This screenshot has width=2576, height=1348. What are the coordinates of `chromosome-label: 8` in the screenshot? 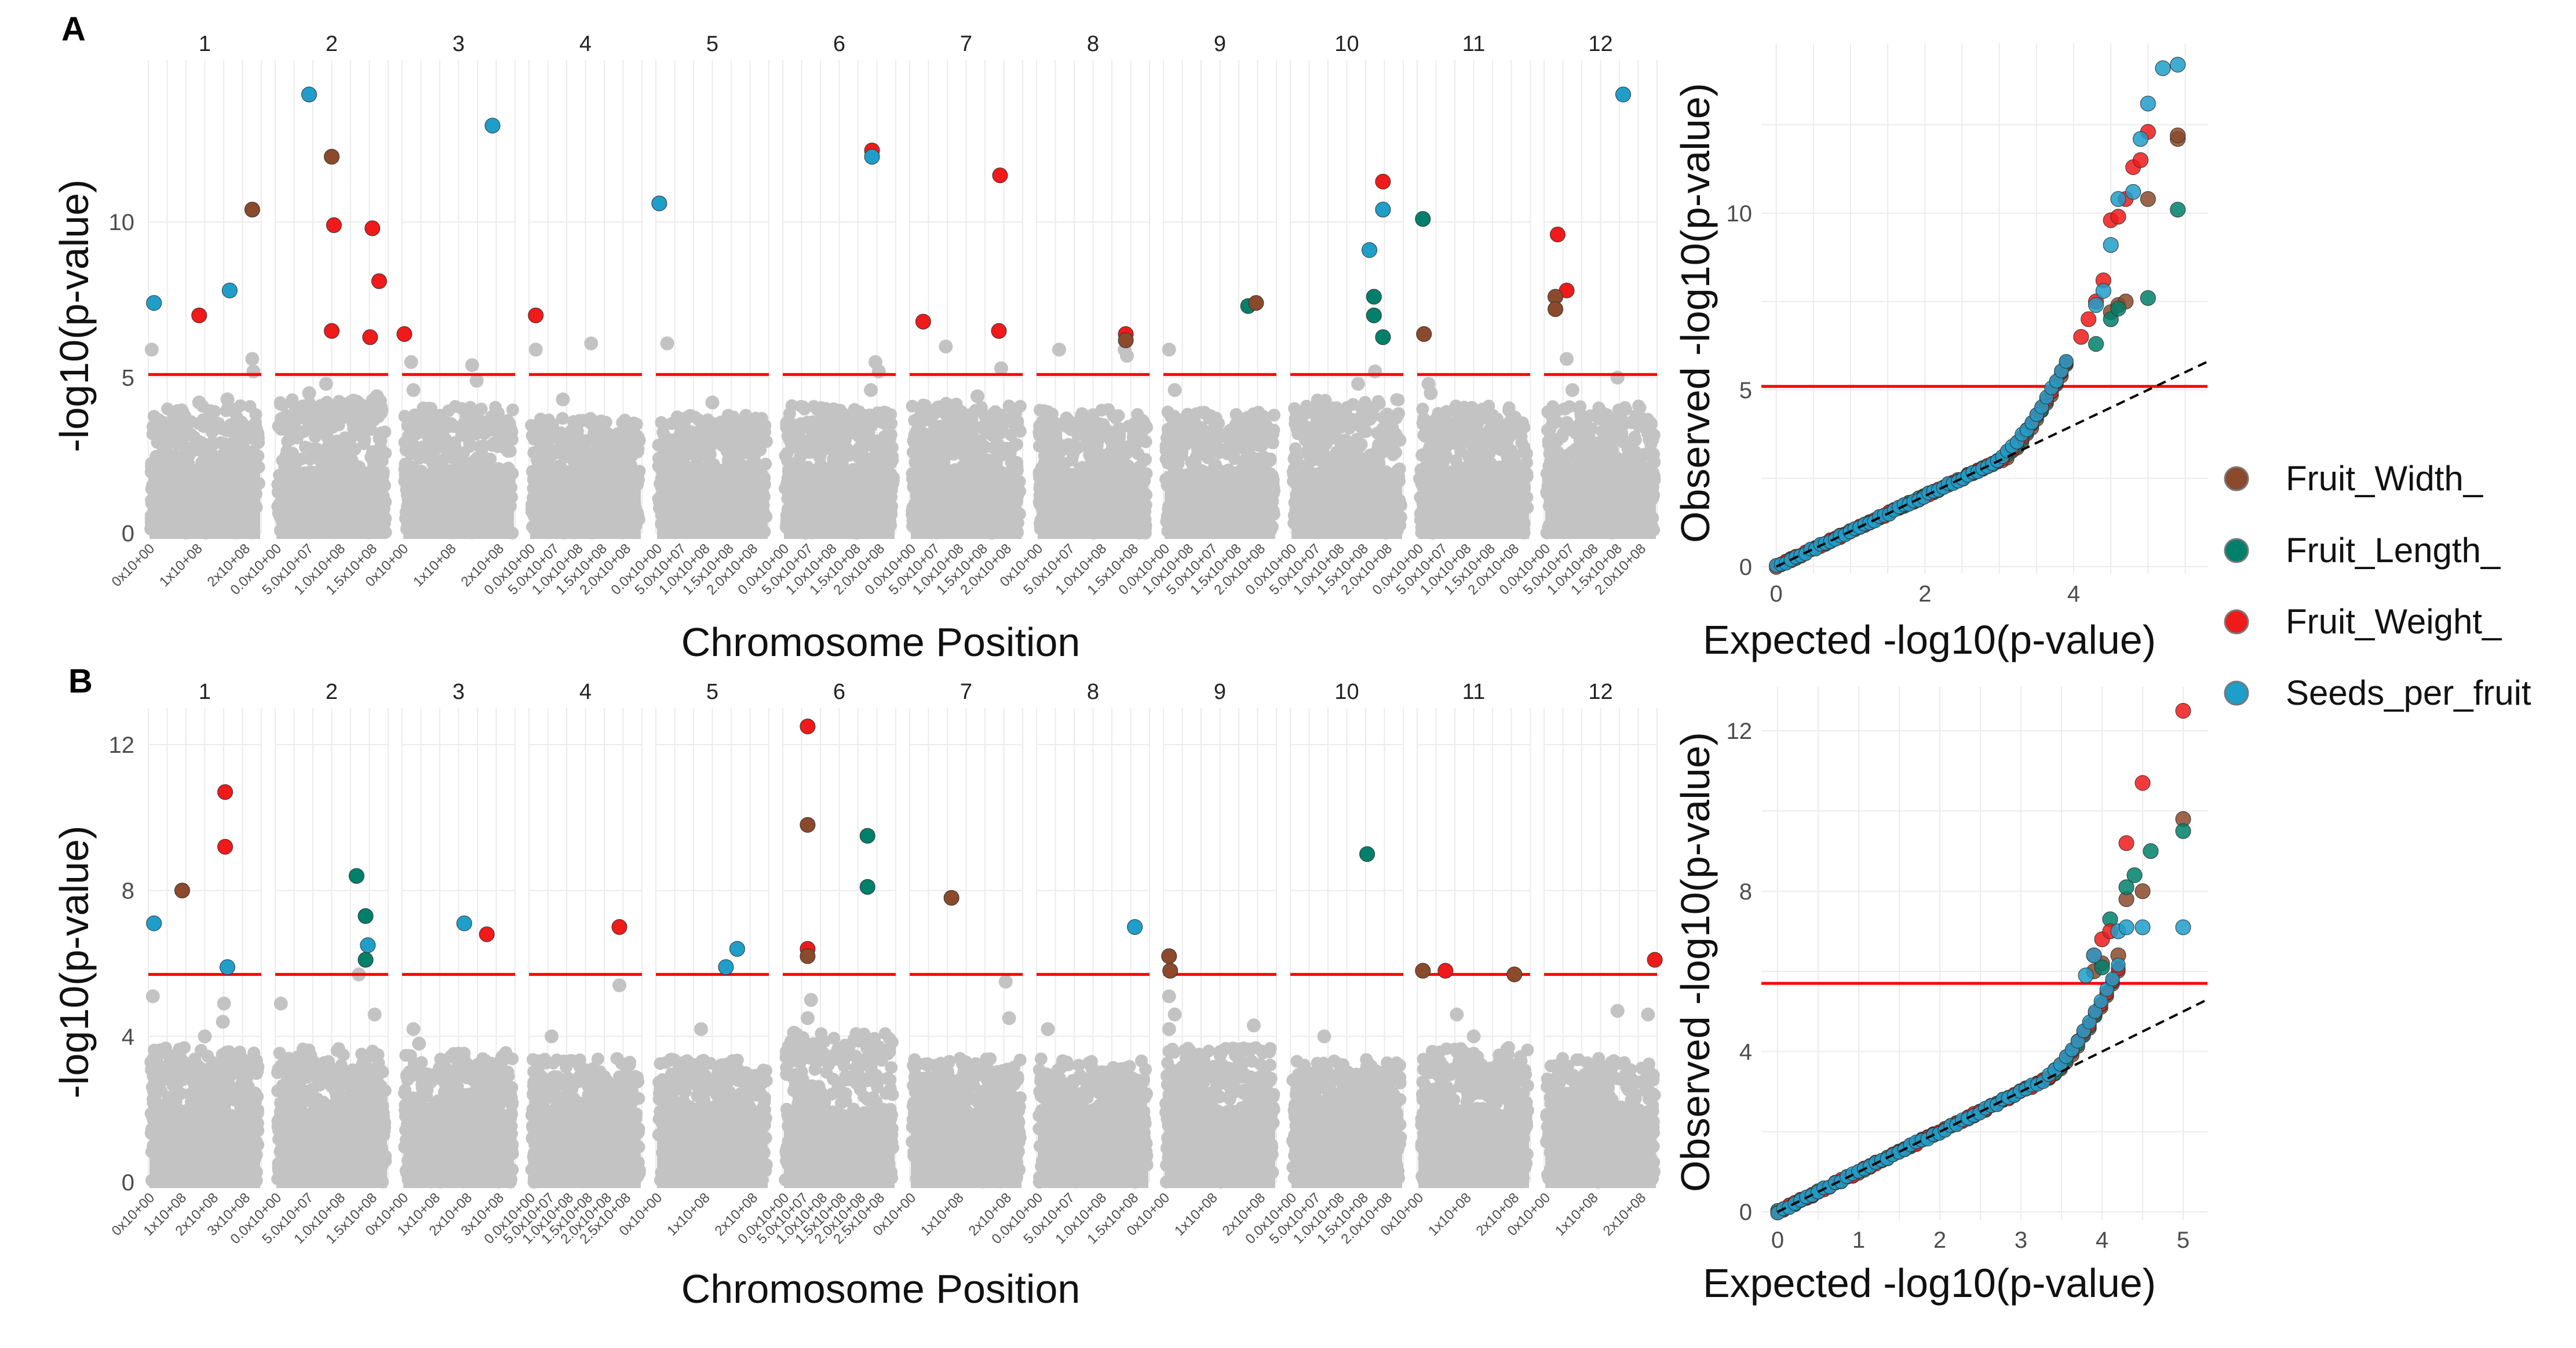 It's located at (1093, 44).